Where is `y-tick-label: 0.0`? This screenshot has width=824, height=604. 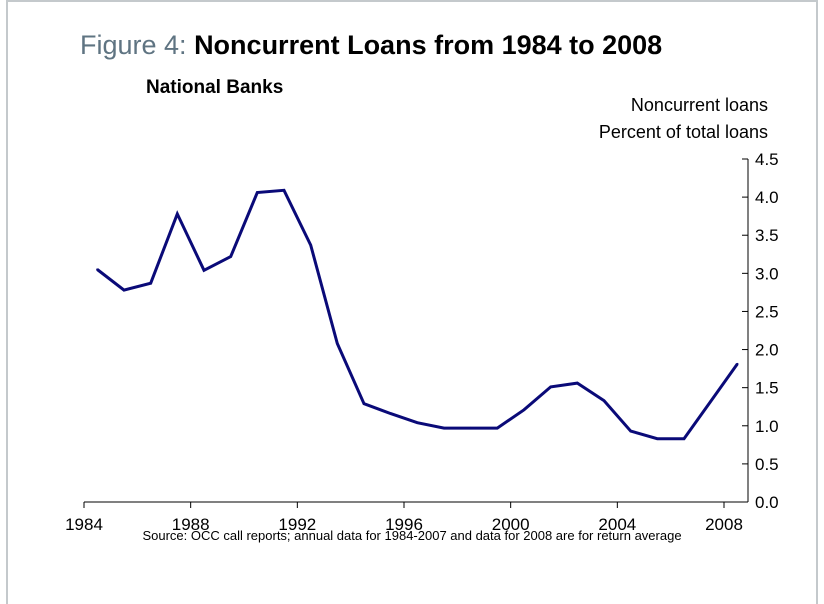 y-tick-label: 0.0 is located at coordinates (767, 502).